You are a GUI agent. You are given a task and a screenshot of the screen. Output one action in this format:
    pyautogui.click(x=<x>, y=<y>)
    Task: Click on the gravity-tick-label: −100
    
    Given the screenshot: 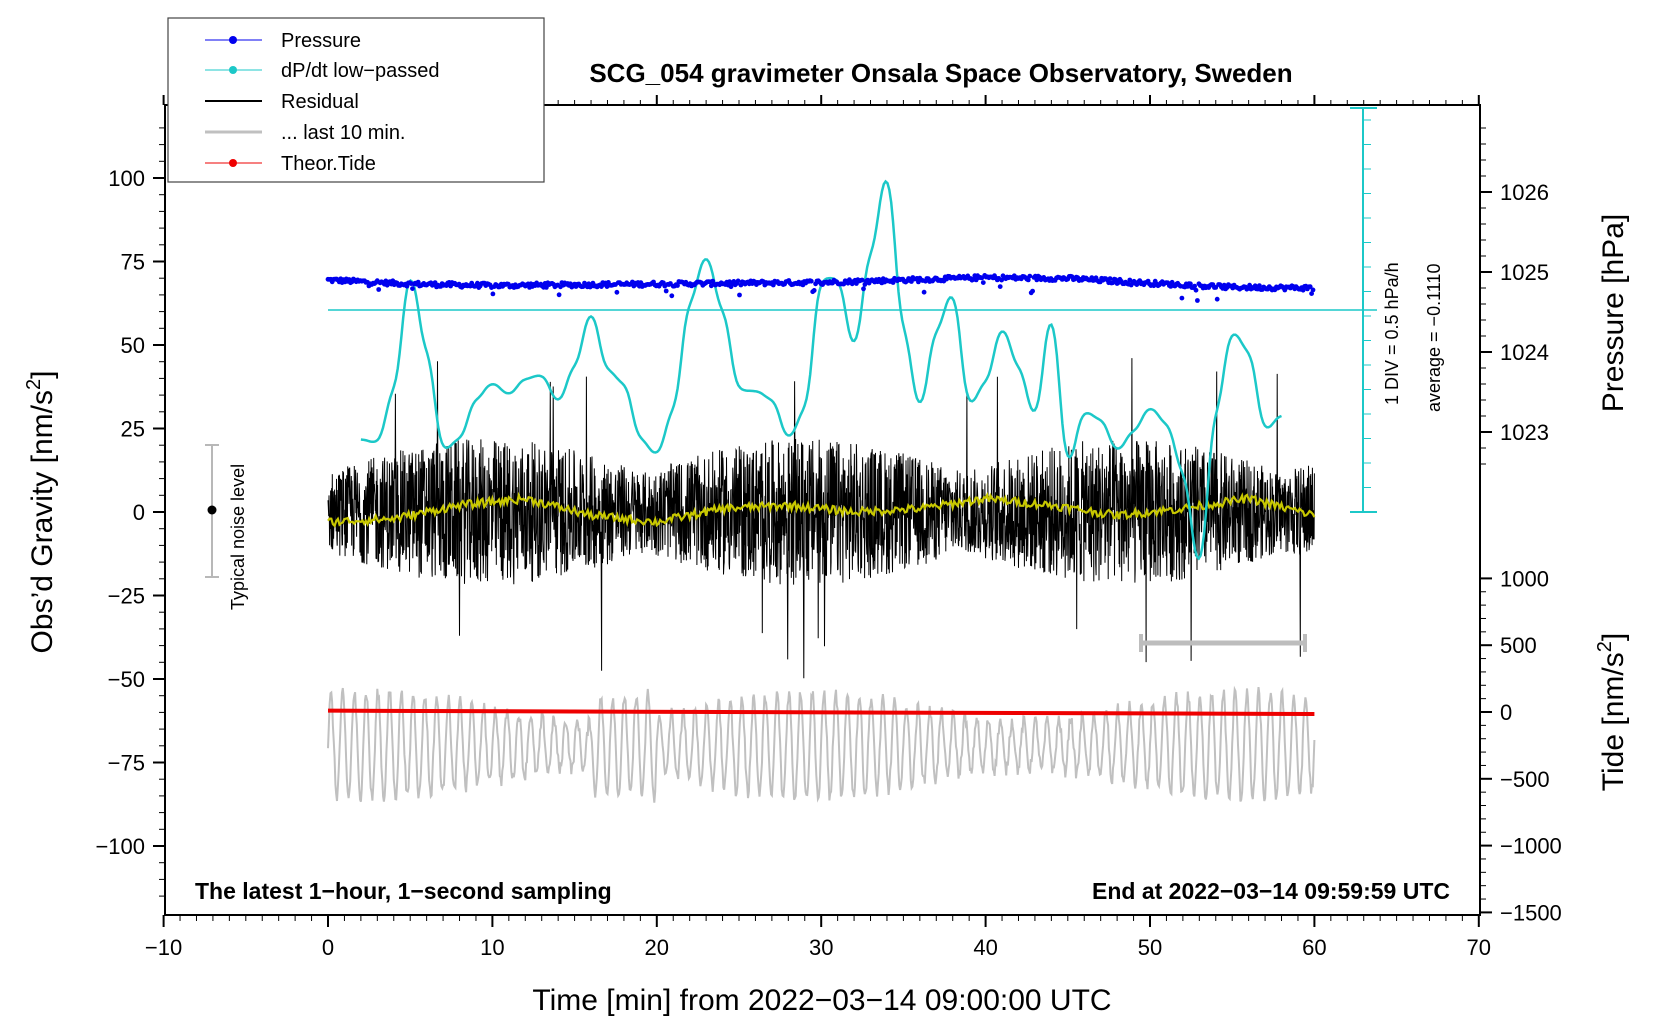 What is the action you would take?
    pyautogui.click(x=120, y=846)
    